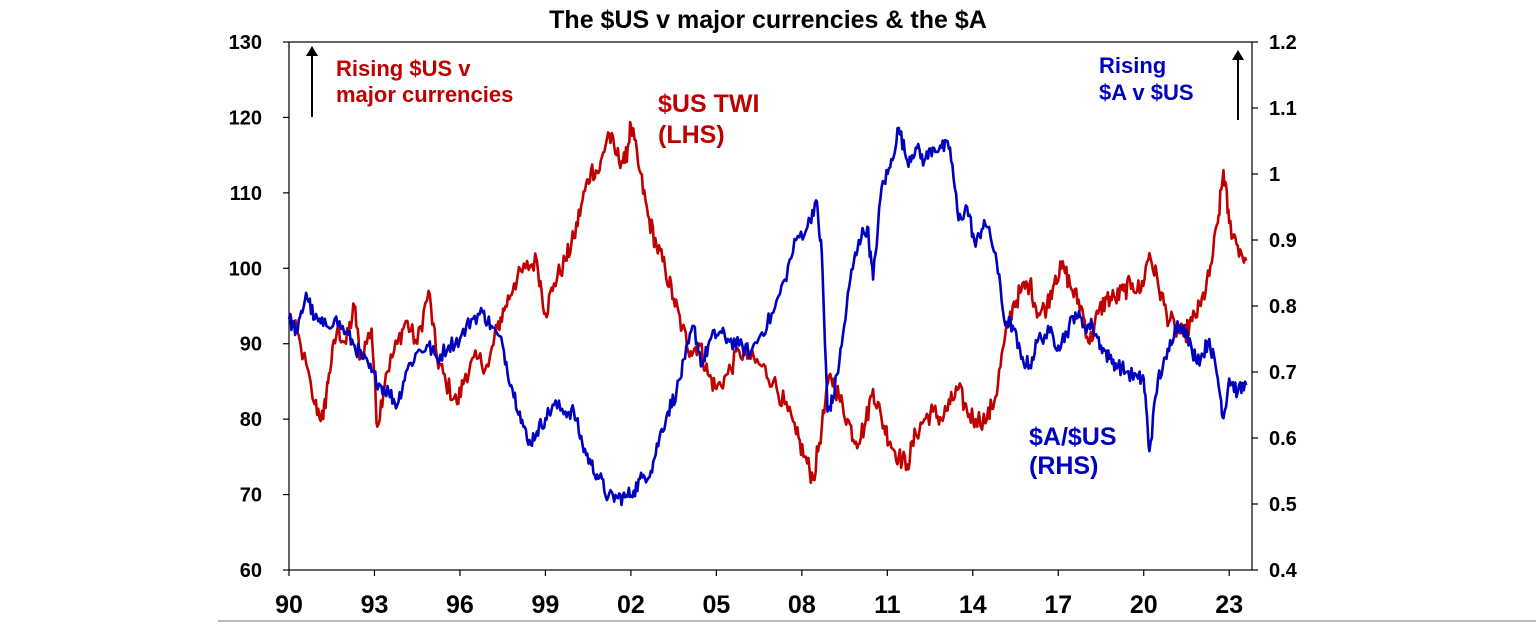  What do you see at coordinates (251, 345) in the screenshot?
I see `left-tick-label: 90` at bounding box center [251, 345].